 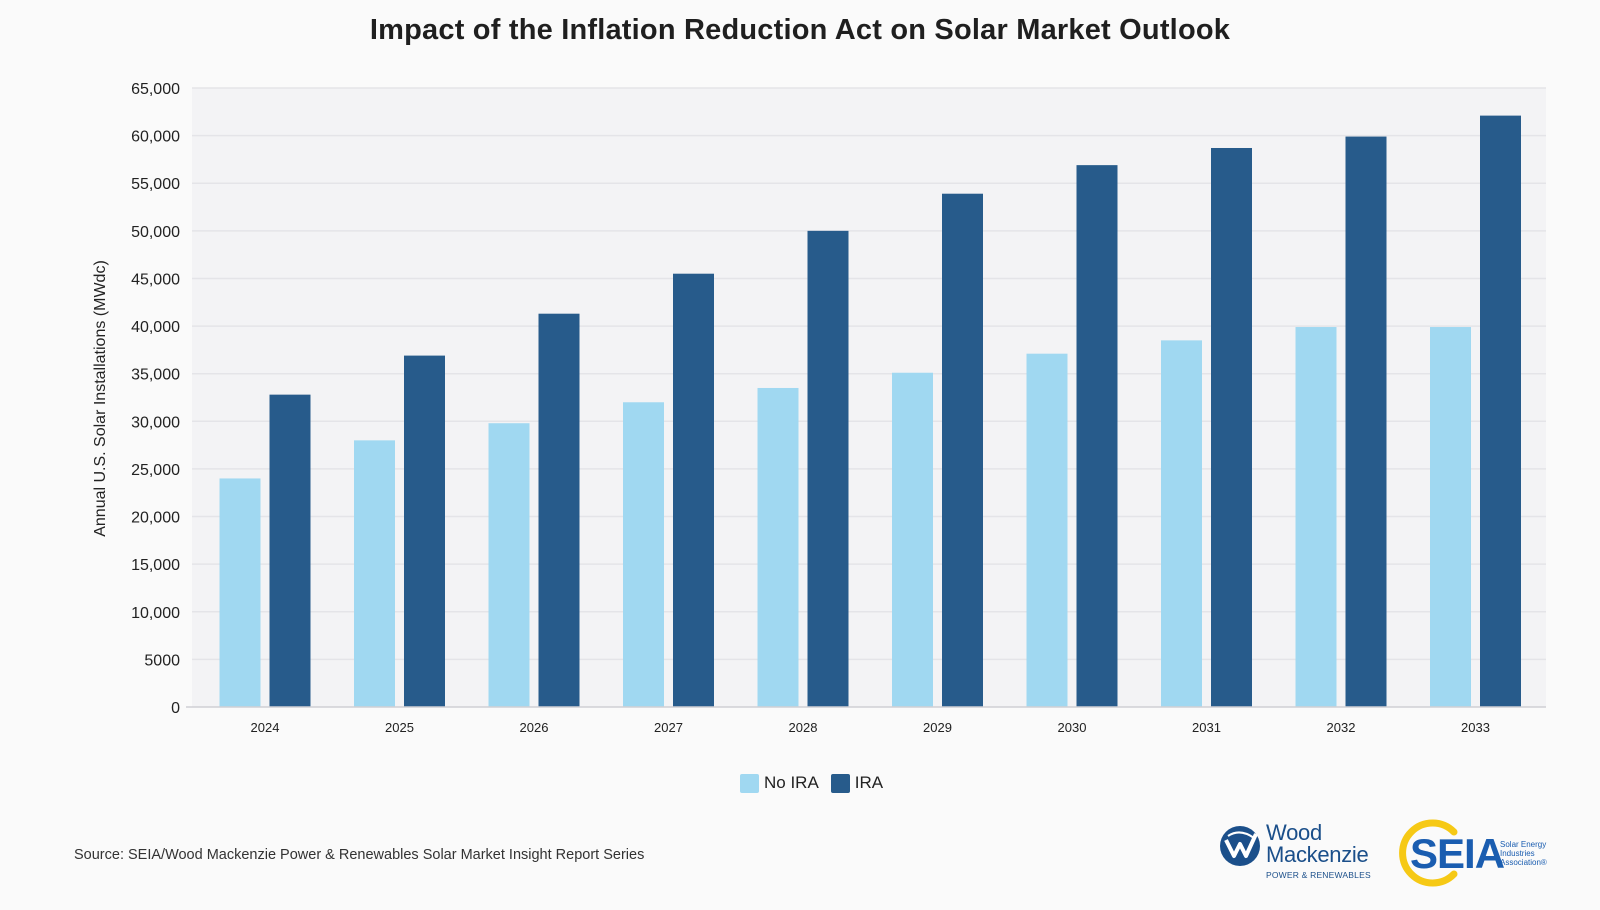 What do you see at coordinates (962, 450) in the screenshot?
I see `bar-ira-2029` at bounding box center [962, 450].